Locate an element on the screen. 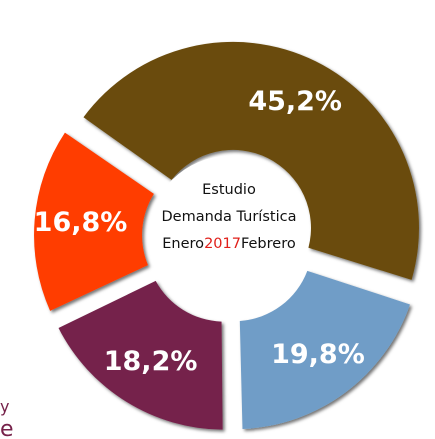 Image resolution: width=435 pixels, height=439 pixels. value-label: 18,2% is located at coordinates (151, 361).